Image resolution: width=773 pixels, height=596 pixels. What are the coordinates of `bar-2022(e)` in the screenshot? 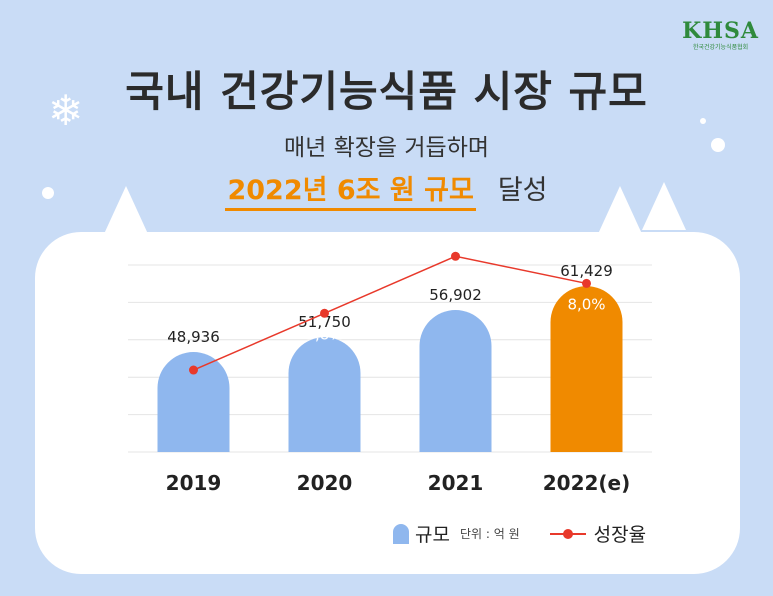 It's located at (586, 369).